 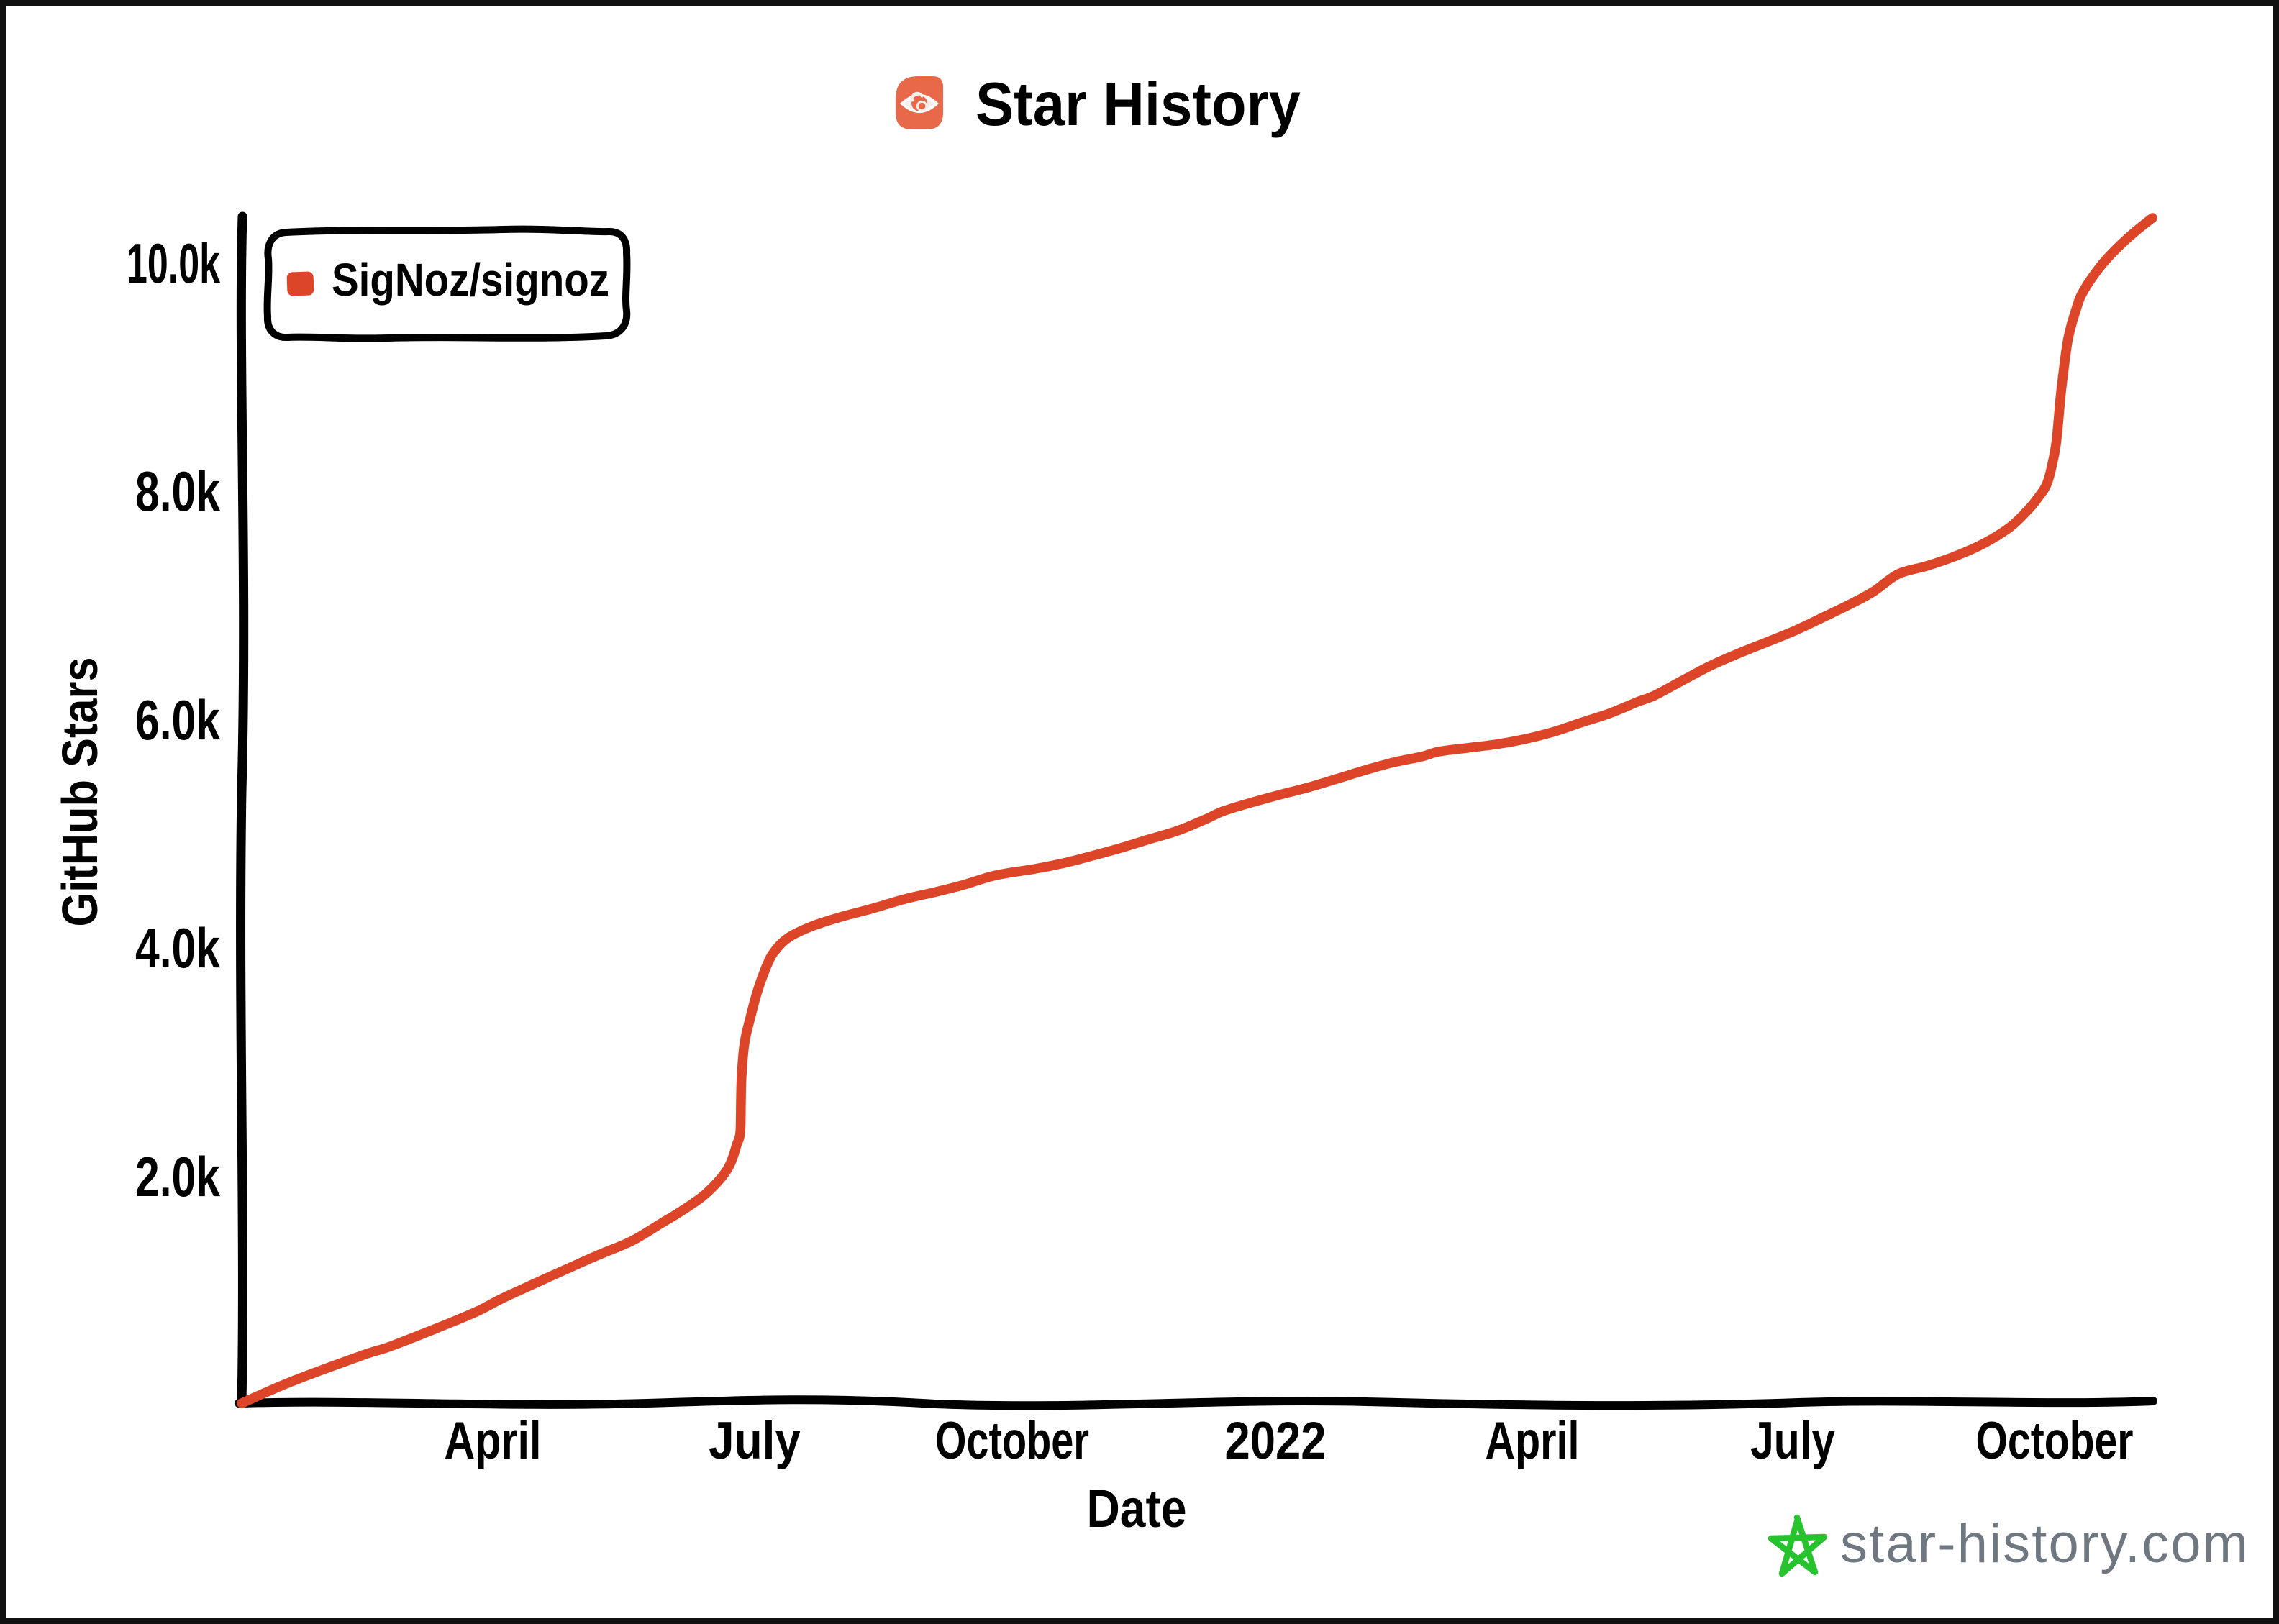 What do you see at coordinates (177, 491) in the screenshot?
I see `svg-text: 8.0k` at bounding box center [177, 491].